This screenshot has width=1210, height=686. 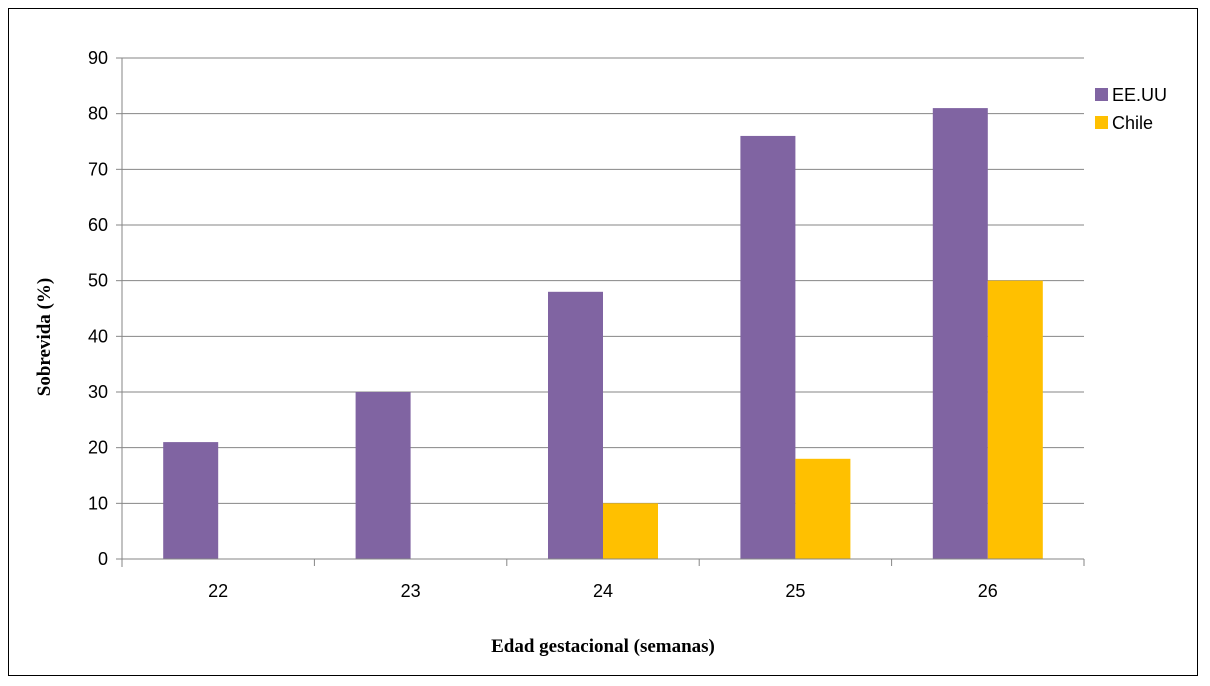 I want to click on x-tick-label: 25, so click(x=795, y=591).